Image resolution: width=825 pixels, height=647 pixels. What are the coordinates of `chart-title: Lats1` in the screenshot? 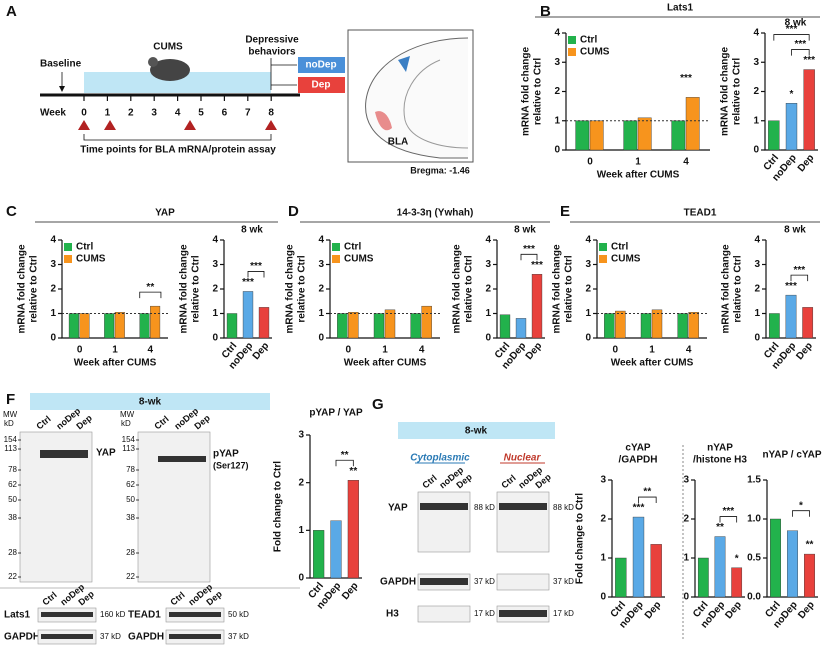 It's located at (680, 8).